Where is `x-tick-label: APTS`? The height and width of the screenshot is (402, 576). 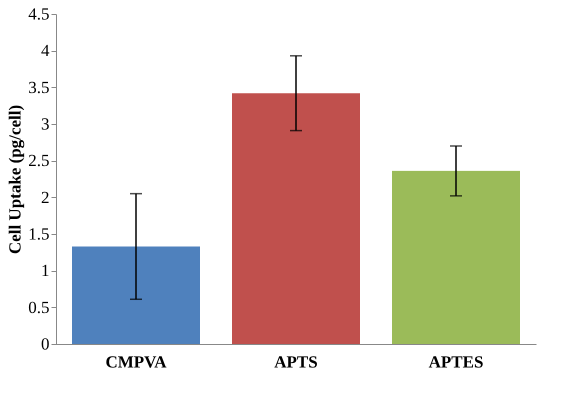
x-tick-label: APTS is located at coordinates (296, 362).